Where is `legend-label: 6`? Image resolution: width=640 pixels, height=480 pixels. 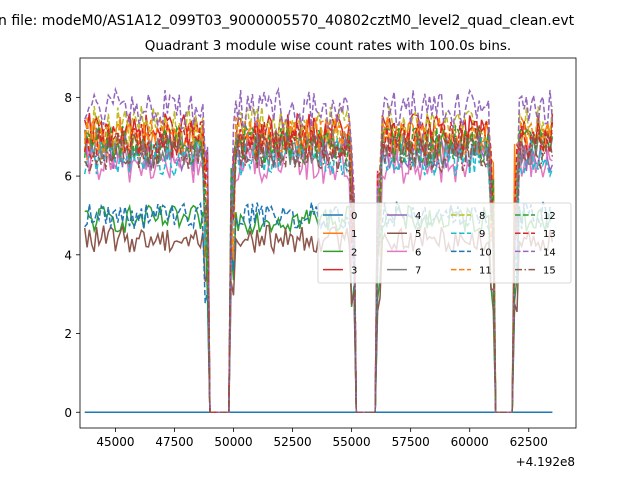 legend-label: 6 is located at coordinates (418, 252).